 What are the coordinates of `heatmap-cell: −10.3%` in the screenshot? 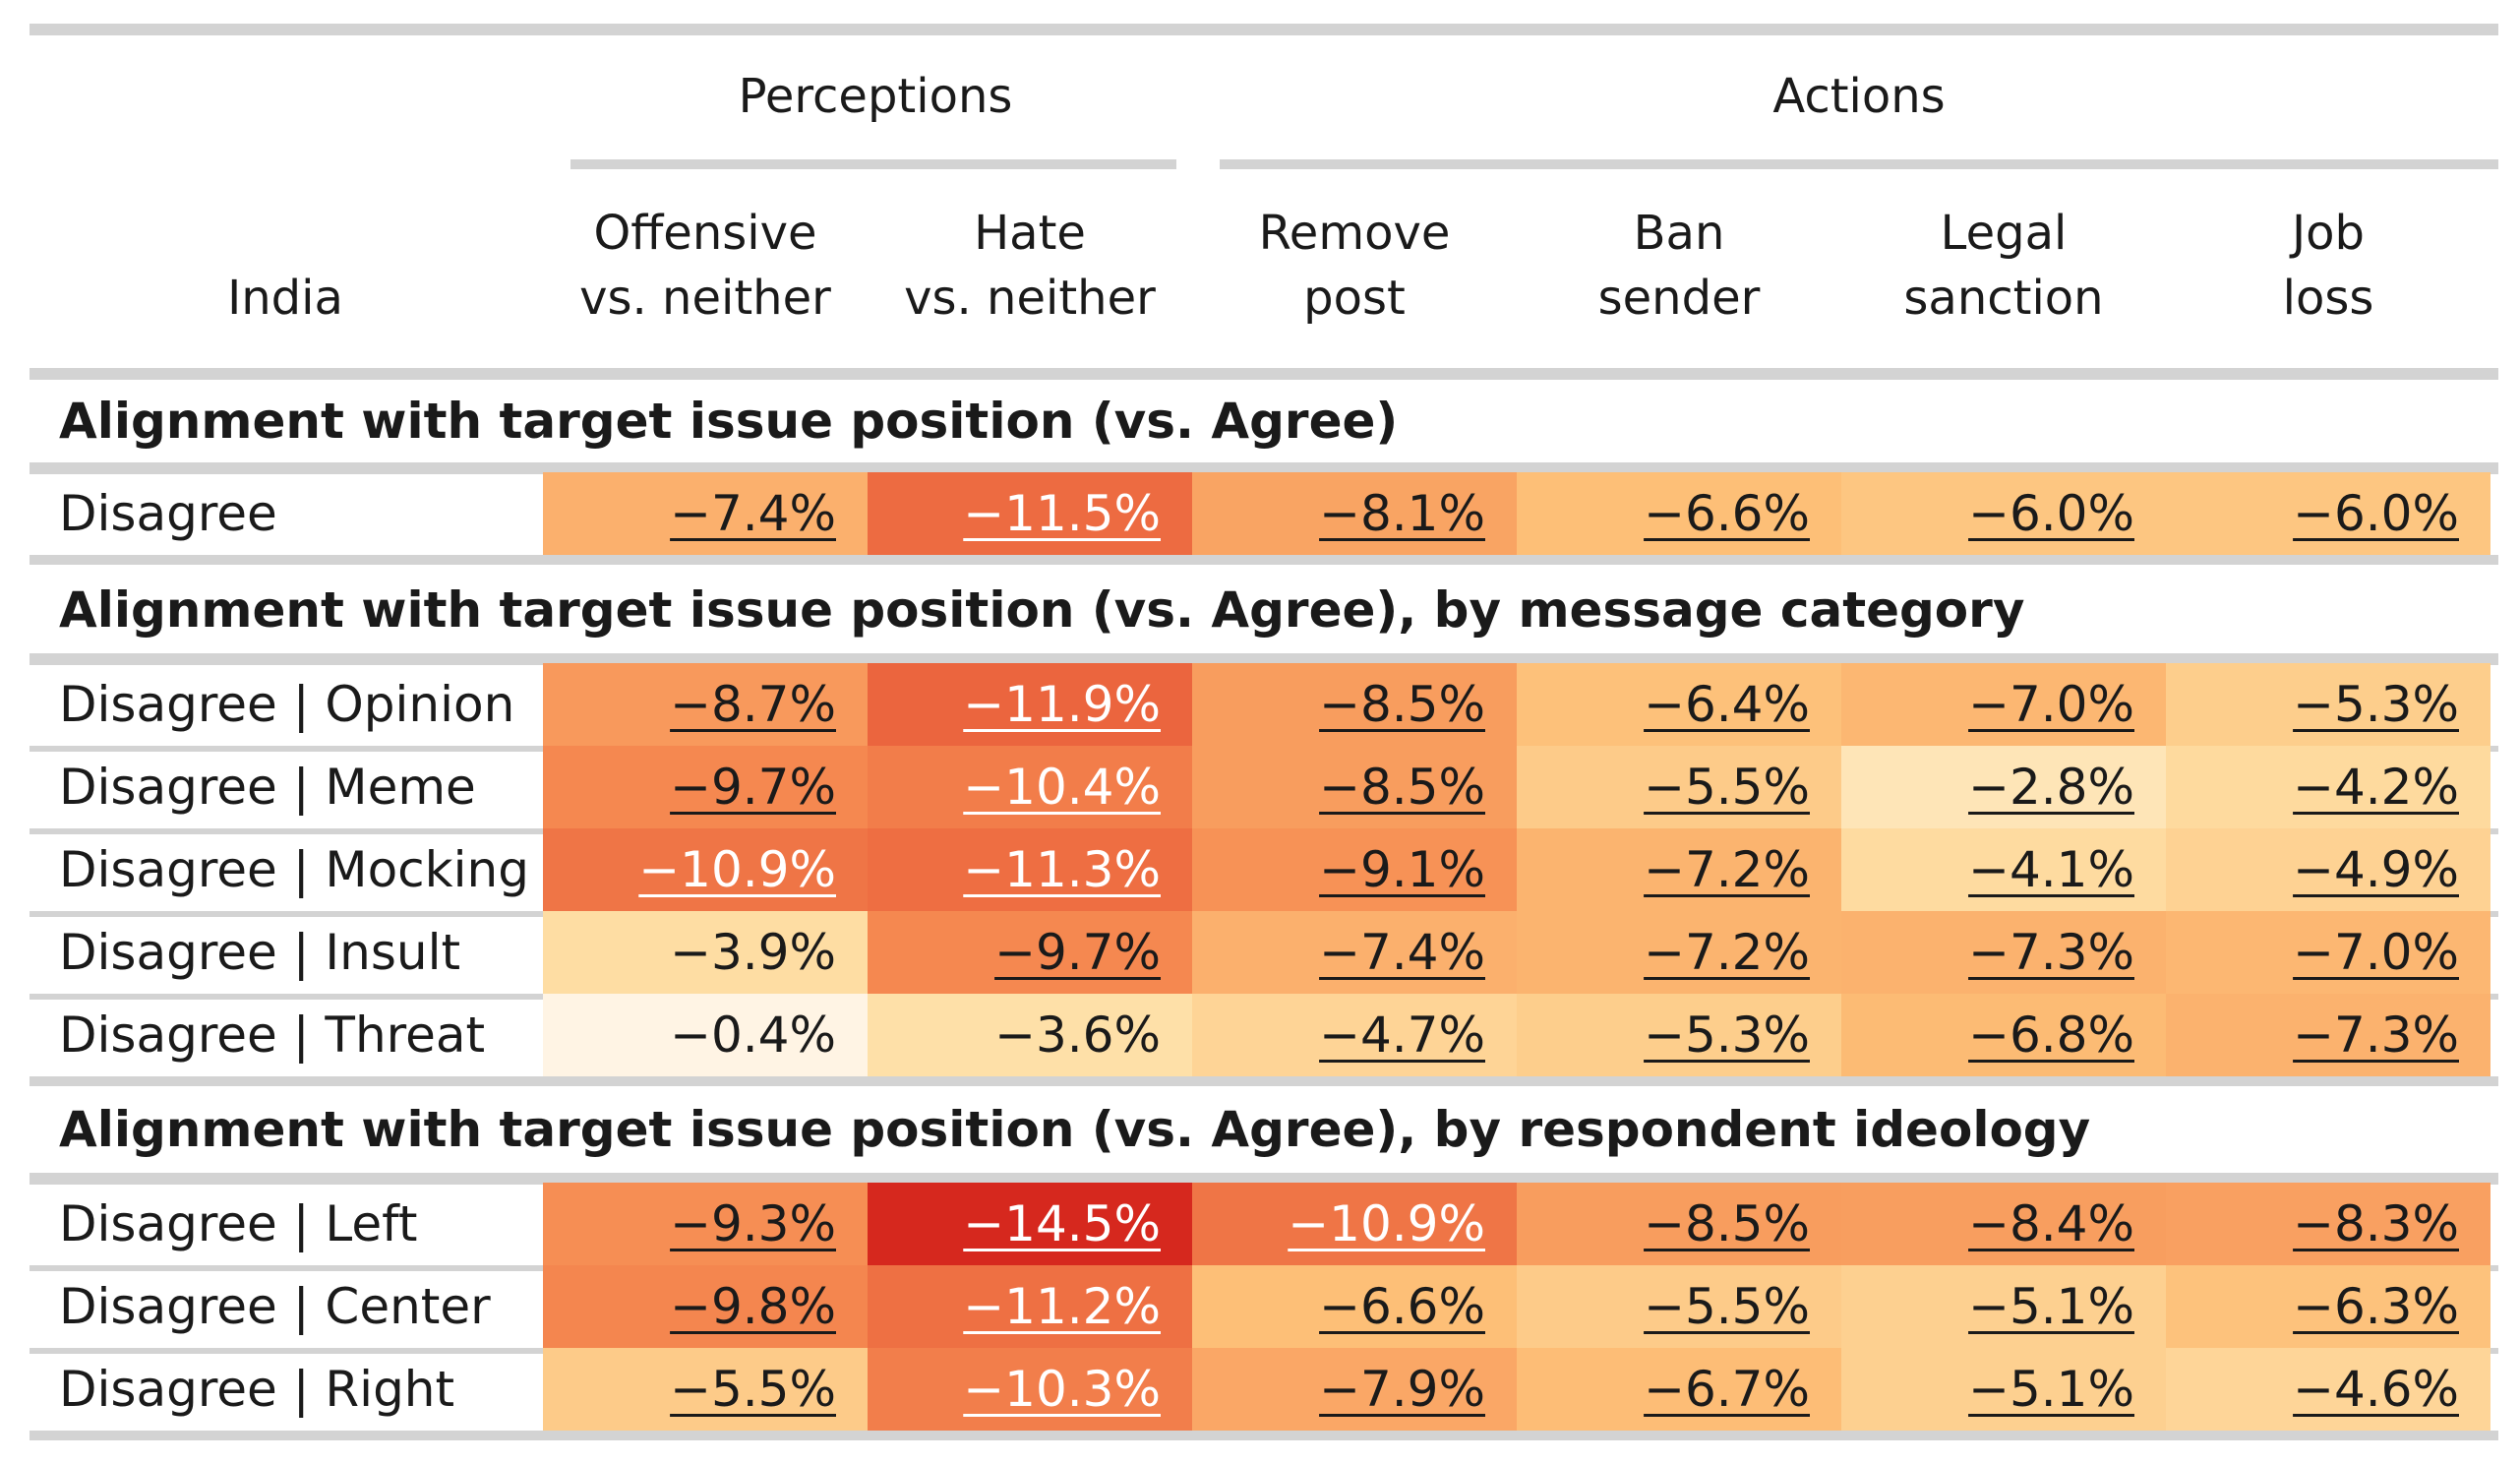 It's located at (1030, 1390).